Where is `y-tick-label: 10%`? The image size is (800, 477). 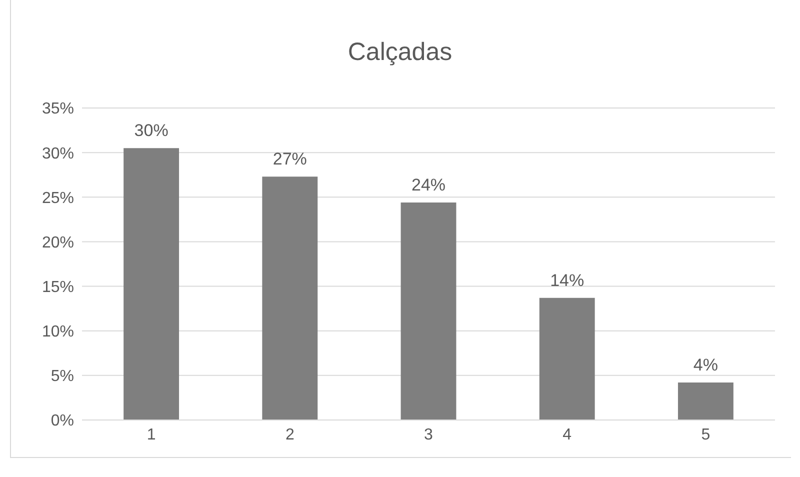
y-tick-label: 10% is located at coordinates (58, 332).